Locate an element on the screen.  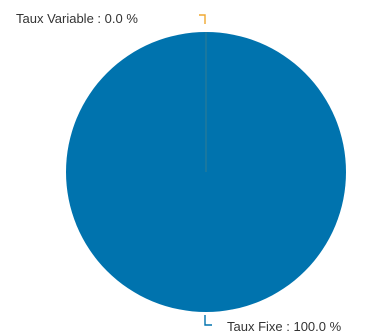
label-taux-variable: Taux Variable : 0.0 % is located at coordinates (77, 18).